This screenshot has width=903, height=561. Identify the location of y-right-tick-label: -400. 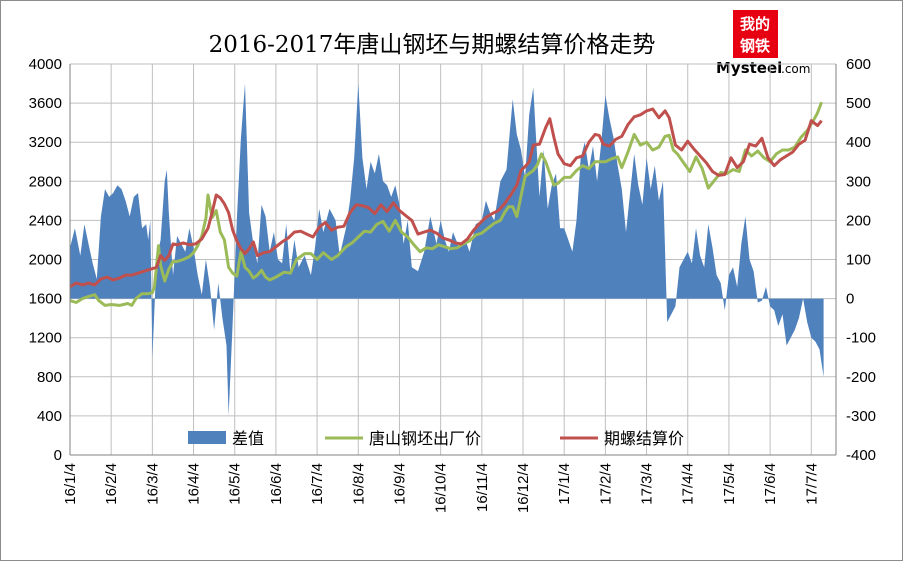
(861, 455).